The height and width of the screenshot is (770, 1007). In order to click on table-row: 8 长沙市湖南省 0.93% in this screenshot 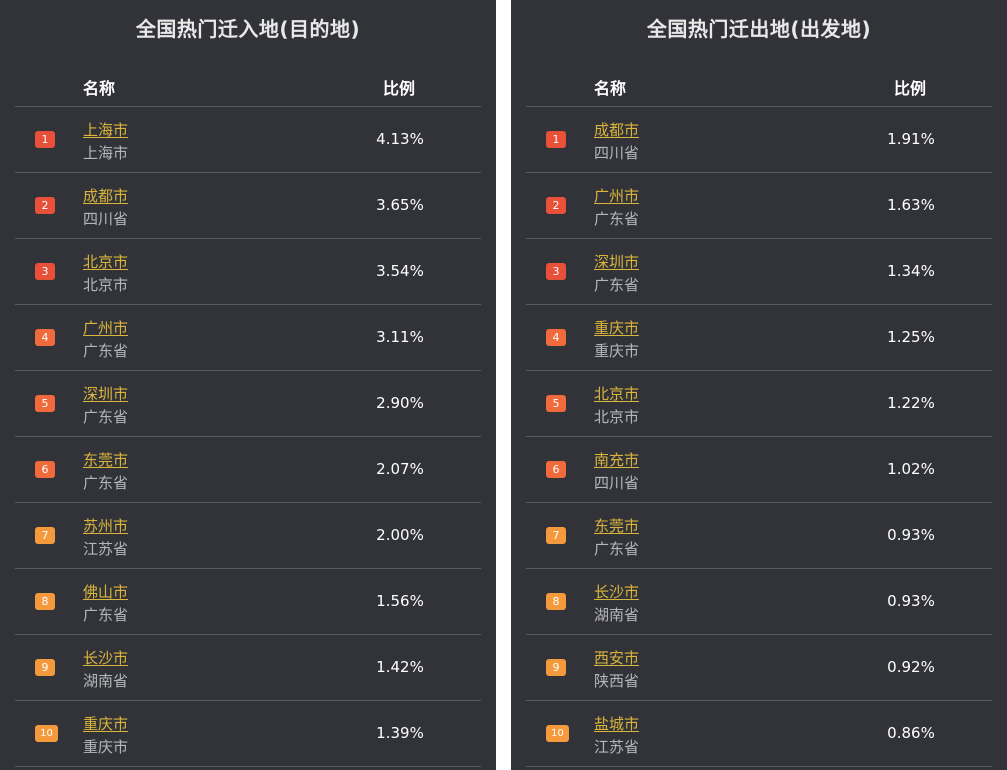, I will do `click(759, 602)`.